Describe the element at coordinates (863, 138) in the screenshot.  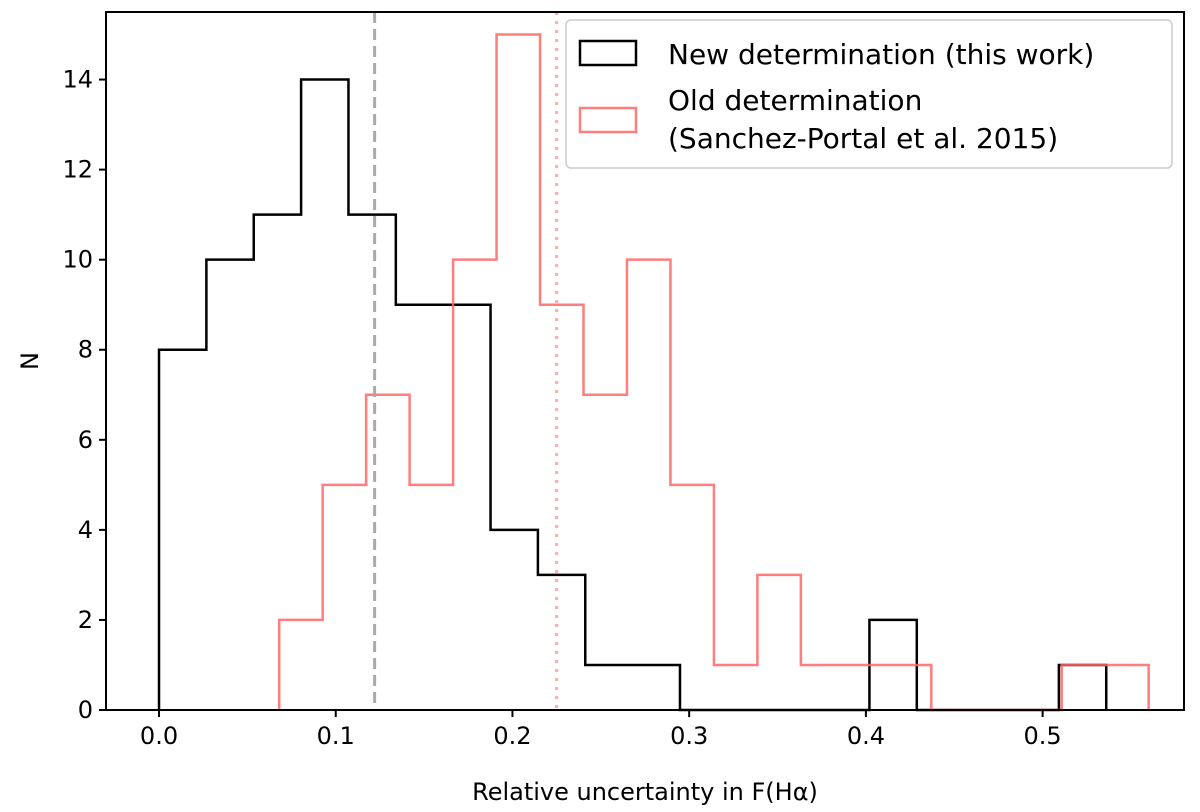
I see `legend-label-old-line-2: (Sanchez-Portal et al. 2015)` at that location.